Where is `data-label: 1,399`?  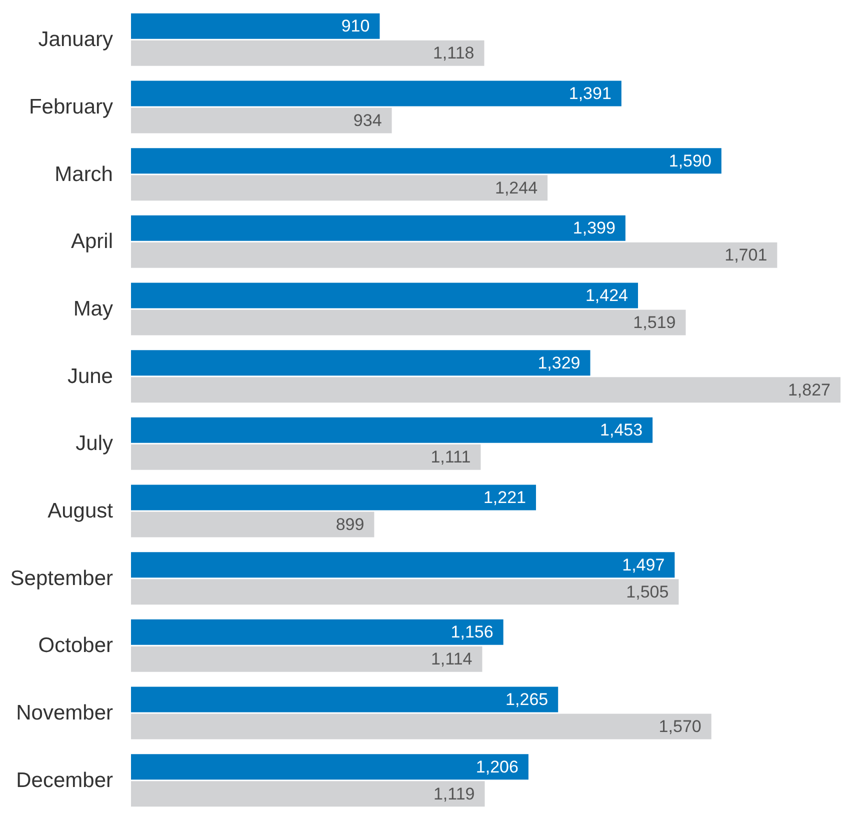 data-label: 1,399 is located at coordinates (594, 228).